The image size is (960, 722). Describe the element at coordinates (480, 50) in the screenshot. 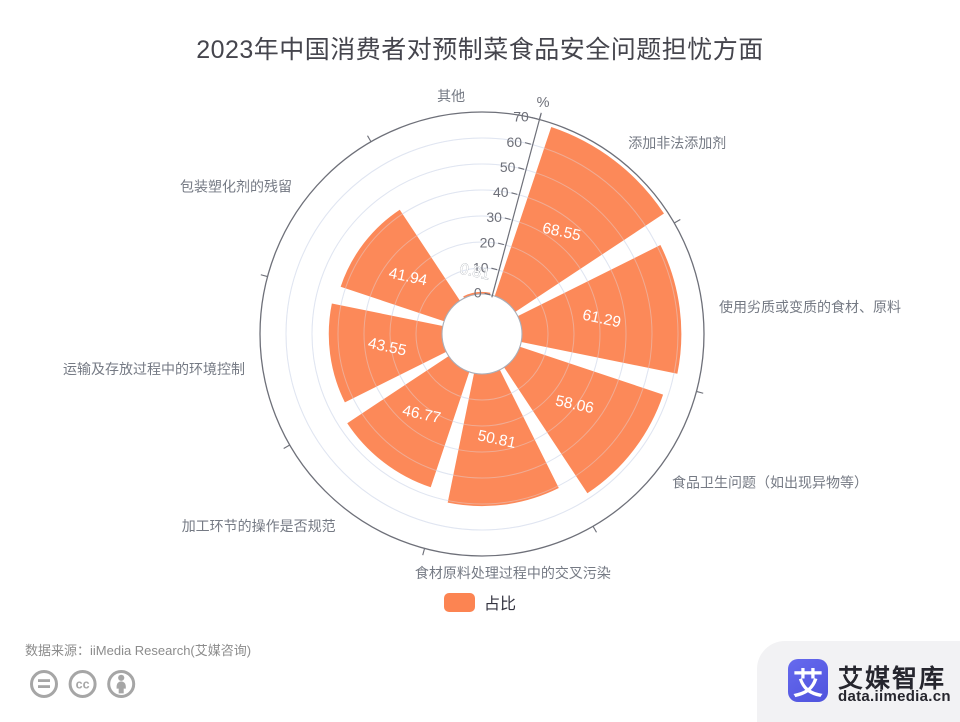

I see `chart-title: 2023年中国消费者对预制菜食品安全问题担忧方面` at that location.